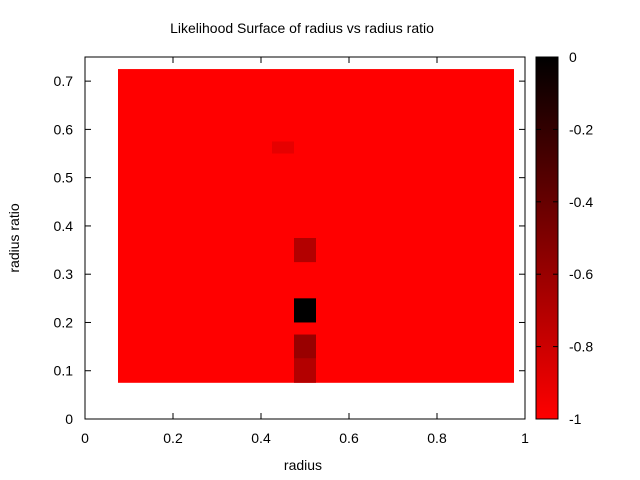  I want to click on y-tick-label: 0.3, so click(64, 274).